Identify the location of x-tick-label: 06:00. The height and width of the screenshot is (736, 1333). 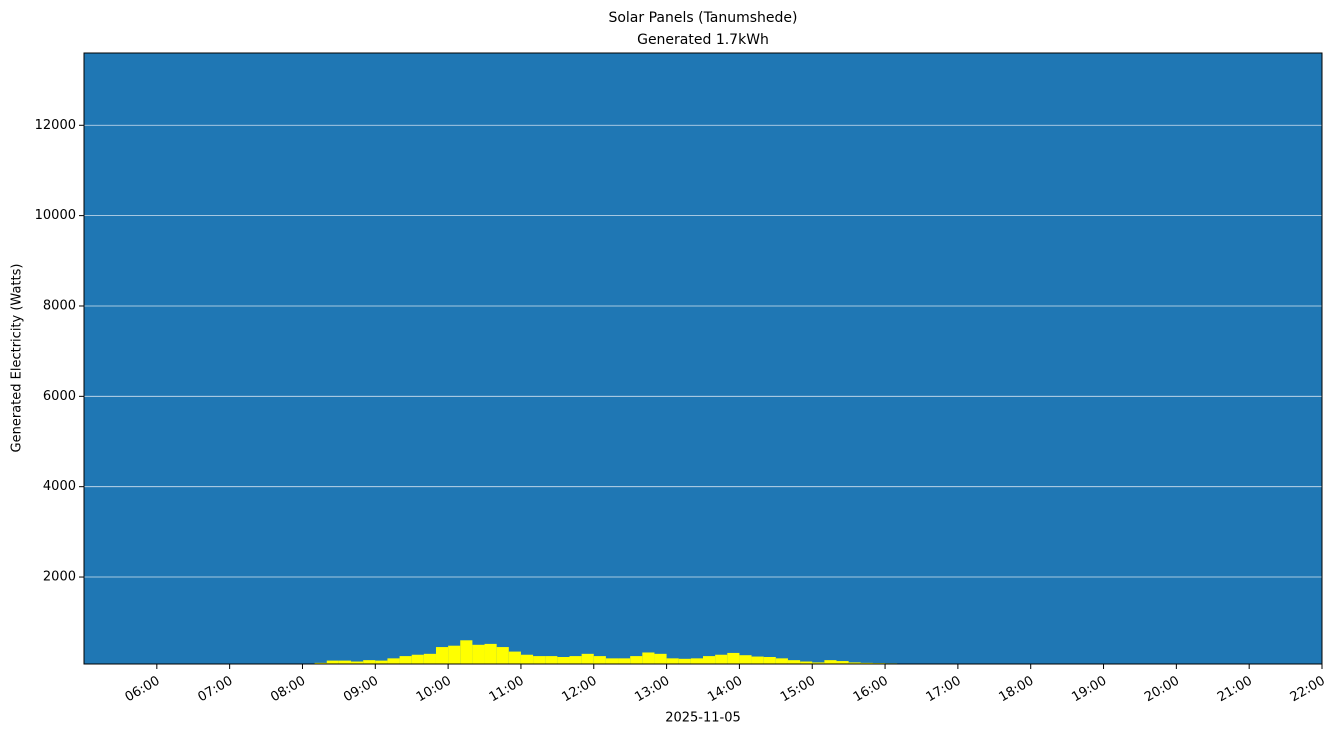
(143, 690).